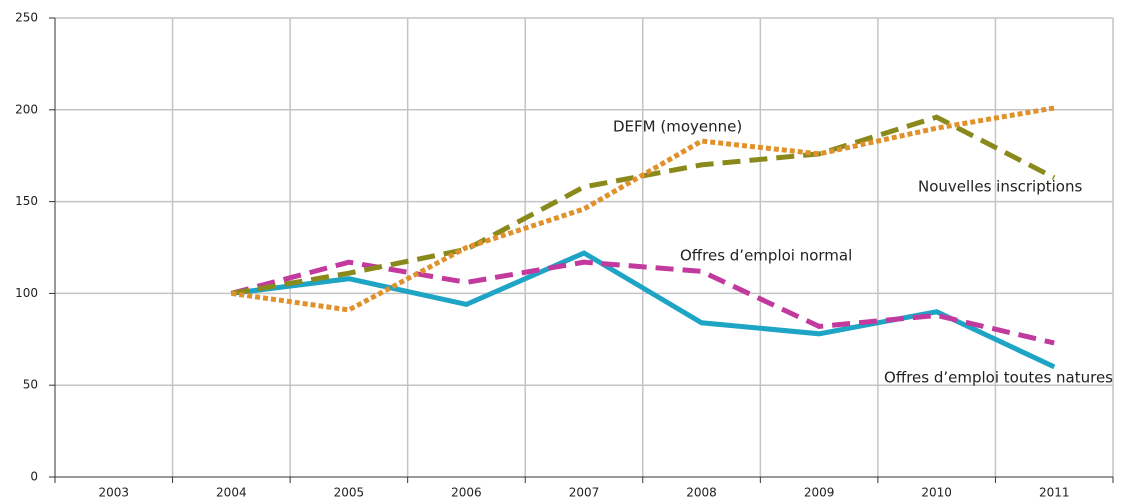  Describe the element at coordinates (114, 493) in the screenshot. I see `x-tick-label: 2003` at that location.